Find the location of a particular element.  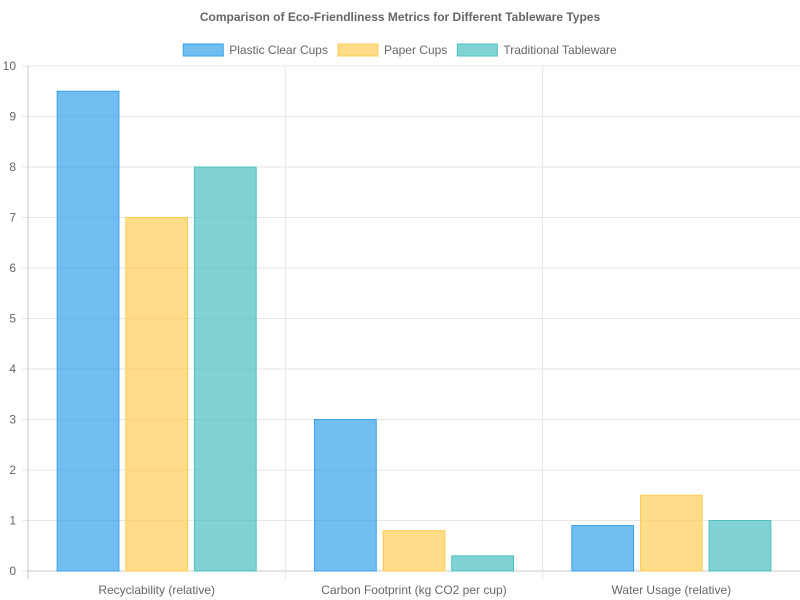

y-tick-label: 10 is located at coordinates (10, 66).